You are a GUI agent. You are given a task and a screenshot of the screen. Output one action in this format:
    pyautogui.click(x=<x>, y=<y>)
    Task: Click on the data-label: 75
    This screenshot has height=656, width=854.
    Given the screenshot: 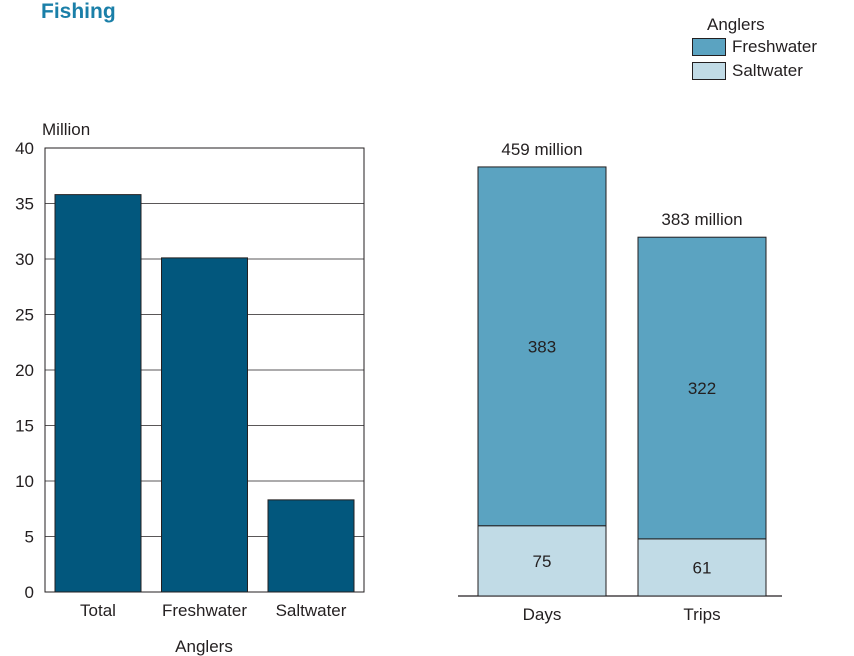 What is the action you would take?
    pyautogui.click(x=542, y=561)
    